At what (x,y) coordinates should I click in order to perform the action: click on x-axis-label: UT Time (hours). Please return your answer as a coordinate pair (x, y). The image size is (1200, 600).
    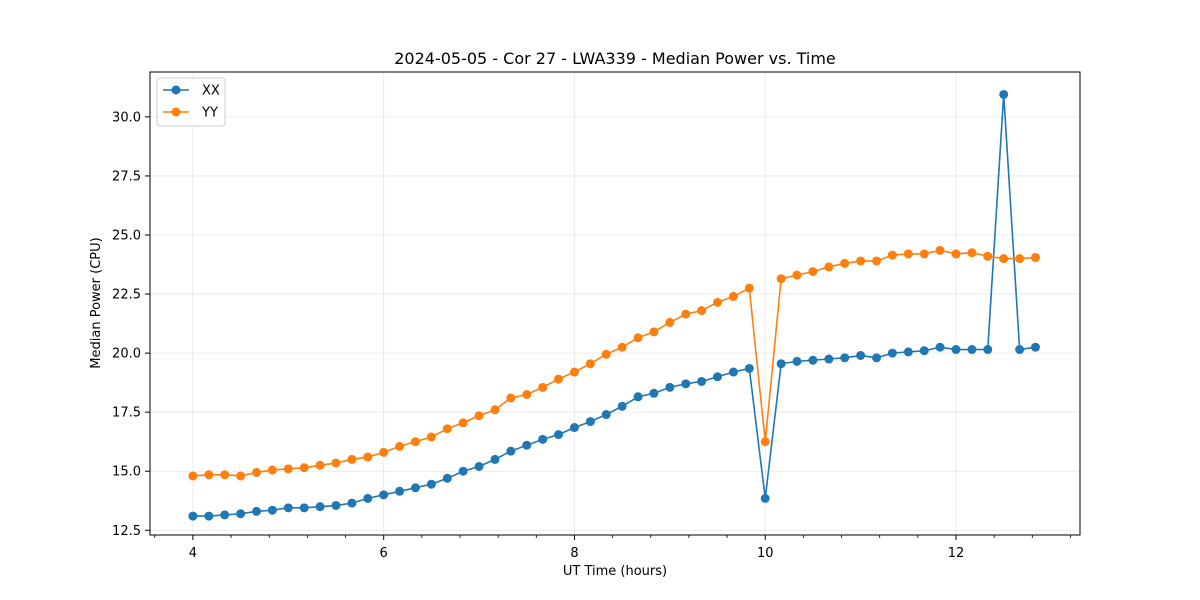
    Looking at the image, I should click on (615, 571).